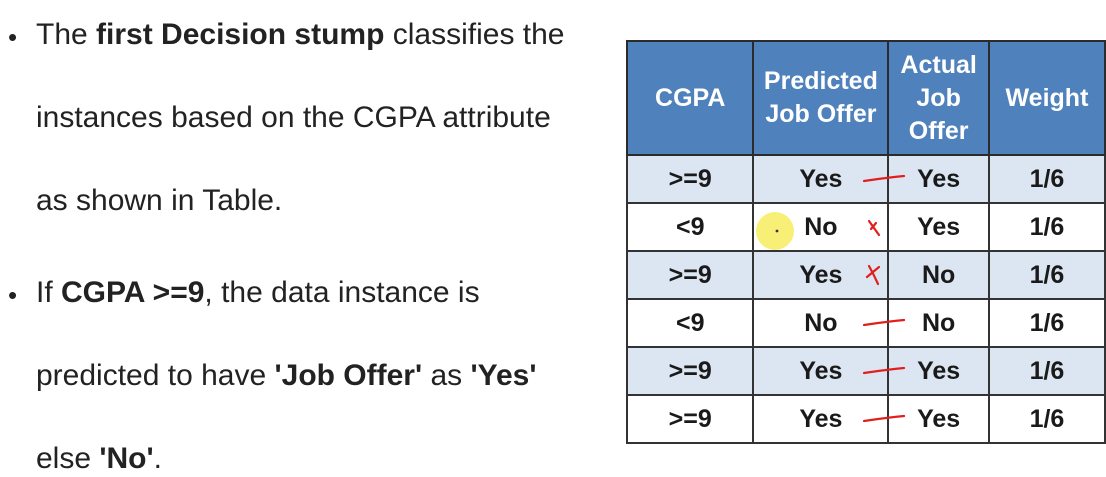 The height and width of the screenshot is (477, 1106). I want to click on text: as shown in Table., so click(159, 200).